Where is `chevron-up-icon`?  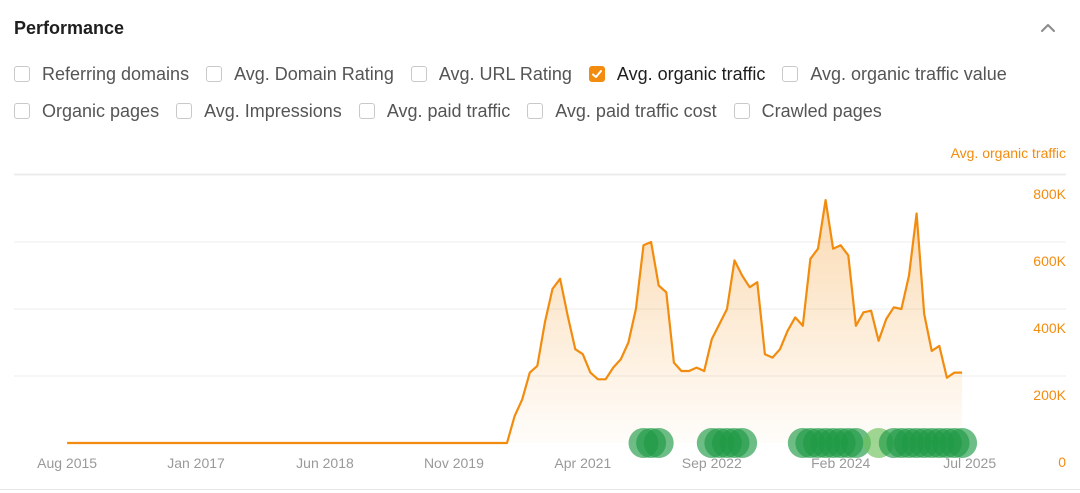 chevron-up-icon is located at coordinates (1048, 28).